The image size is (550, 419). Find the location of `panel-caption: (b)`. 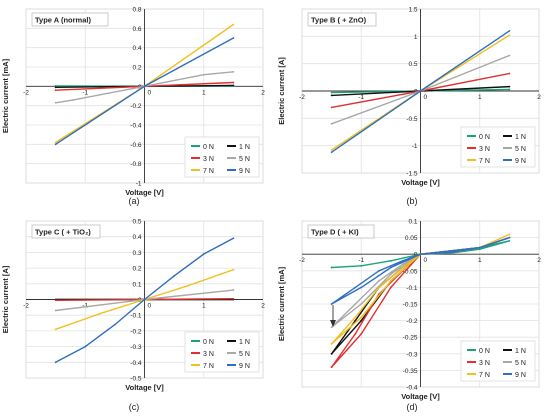

panel-caption: (b) is located at coordinates (412, 201).